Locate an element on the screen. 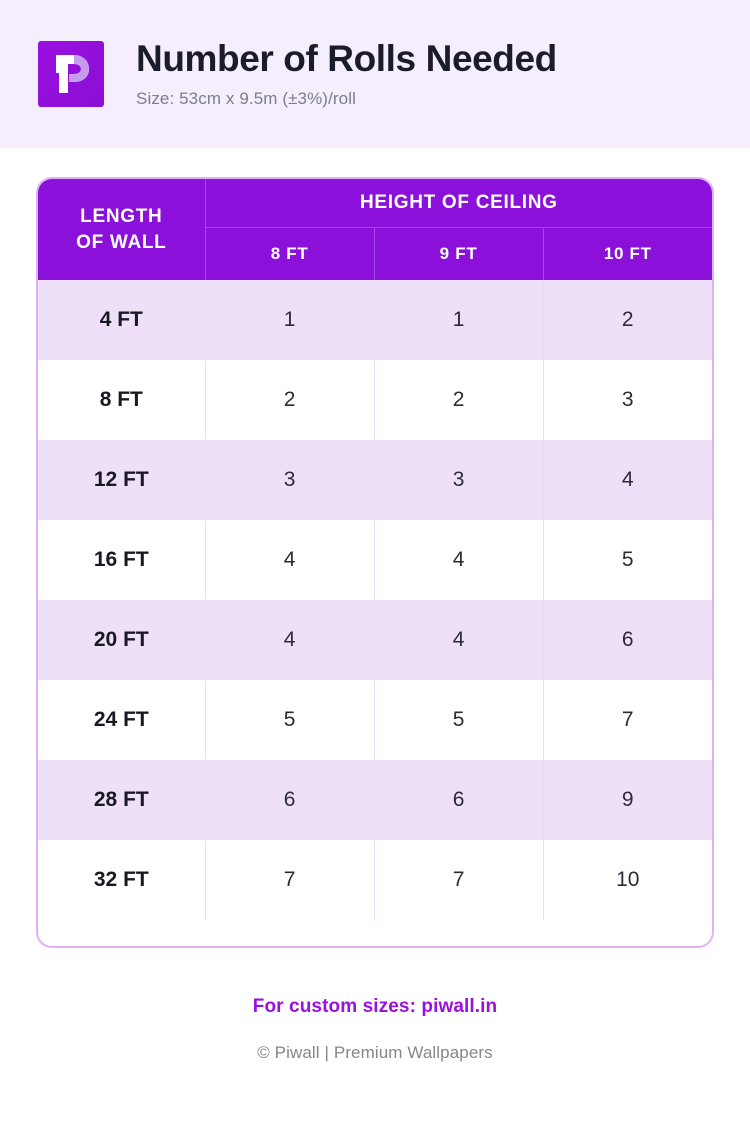 This screenshot has height=1125, width=750. table-row: 12 FT 3 3 4 is located at coordinates (375, 480).